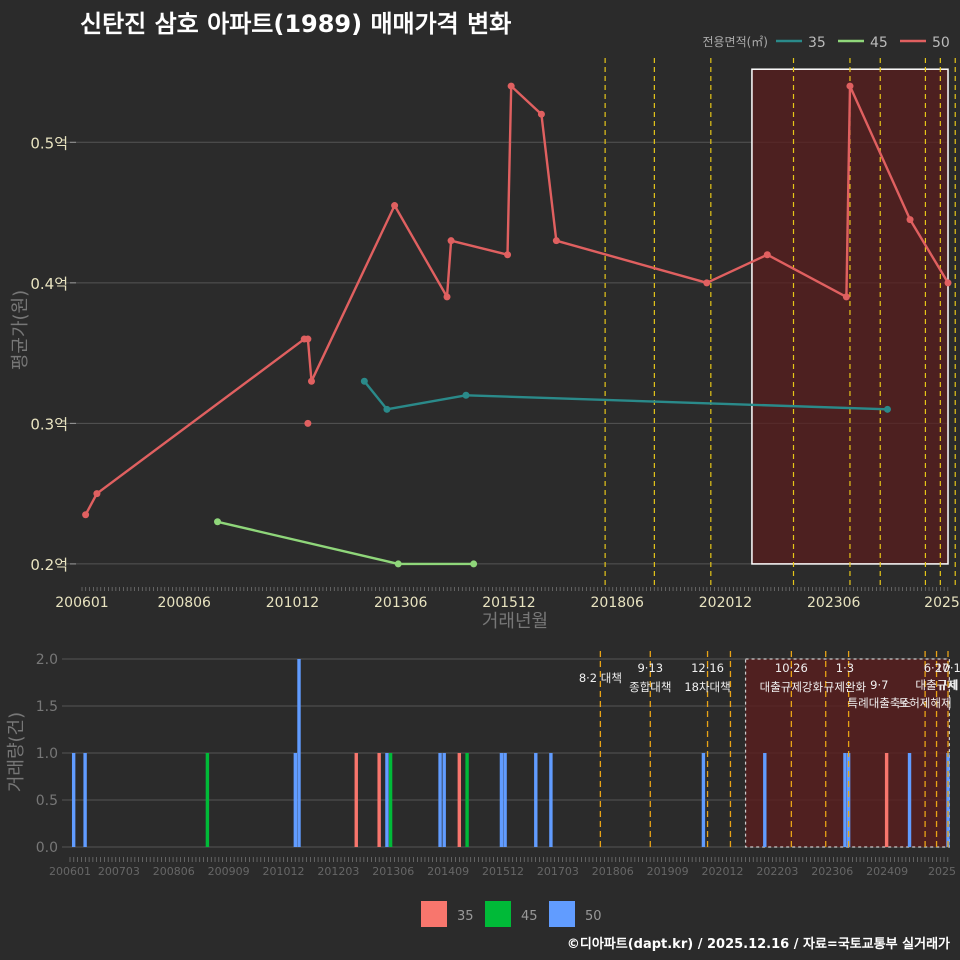  What do you see at coordinates (49, 284) in the screenshot?
I see `price-y-tick-label: 0.4억` at bounding box center [49, 284].